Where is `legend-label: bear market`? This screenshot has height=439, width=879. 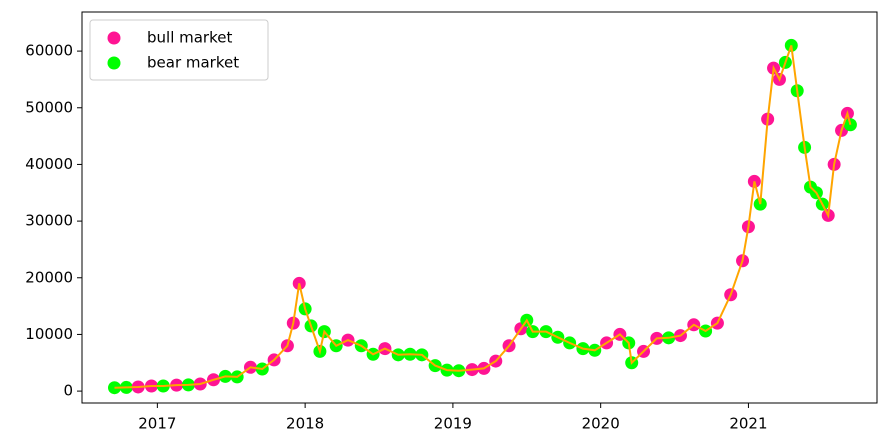 legend-label: bear market is located at coordinates (193, 63).